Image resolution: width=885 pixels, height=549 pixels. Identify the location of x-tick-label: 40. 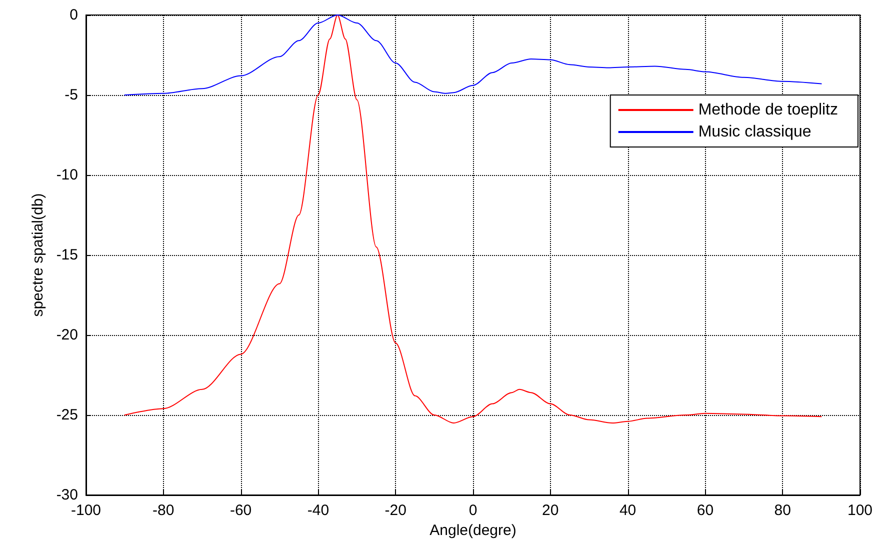
(627, 510).